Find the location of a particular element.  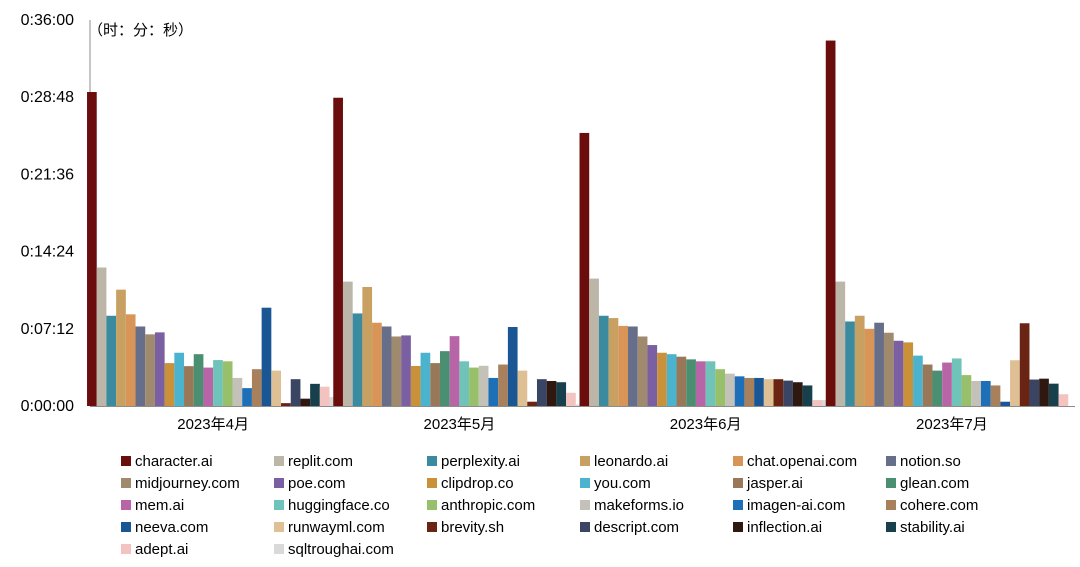

y-tick-label: 0:28:48 is located at coordinates (47, 97).